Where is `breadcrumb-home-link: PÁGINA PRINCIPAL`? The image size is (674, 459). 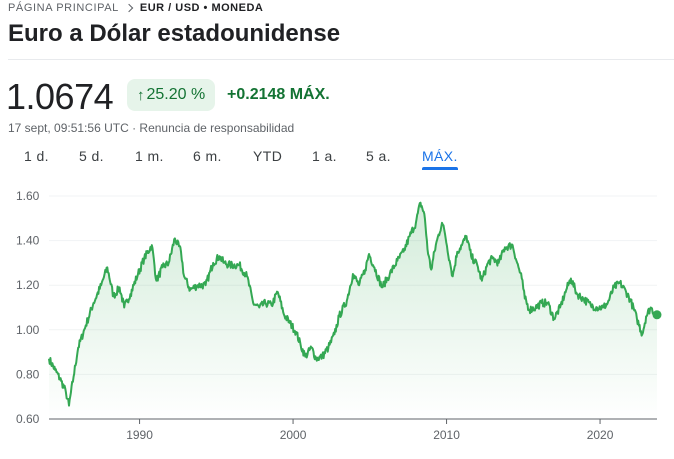
breadcrumb-home-link: PÁGINA PRINCIPAL is located at coordinates (63, 8).